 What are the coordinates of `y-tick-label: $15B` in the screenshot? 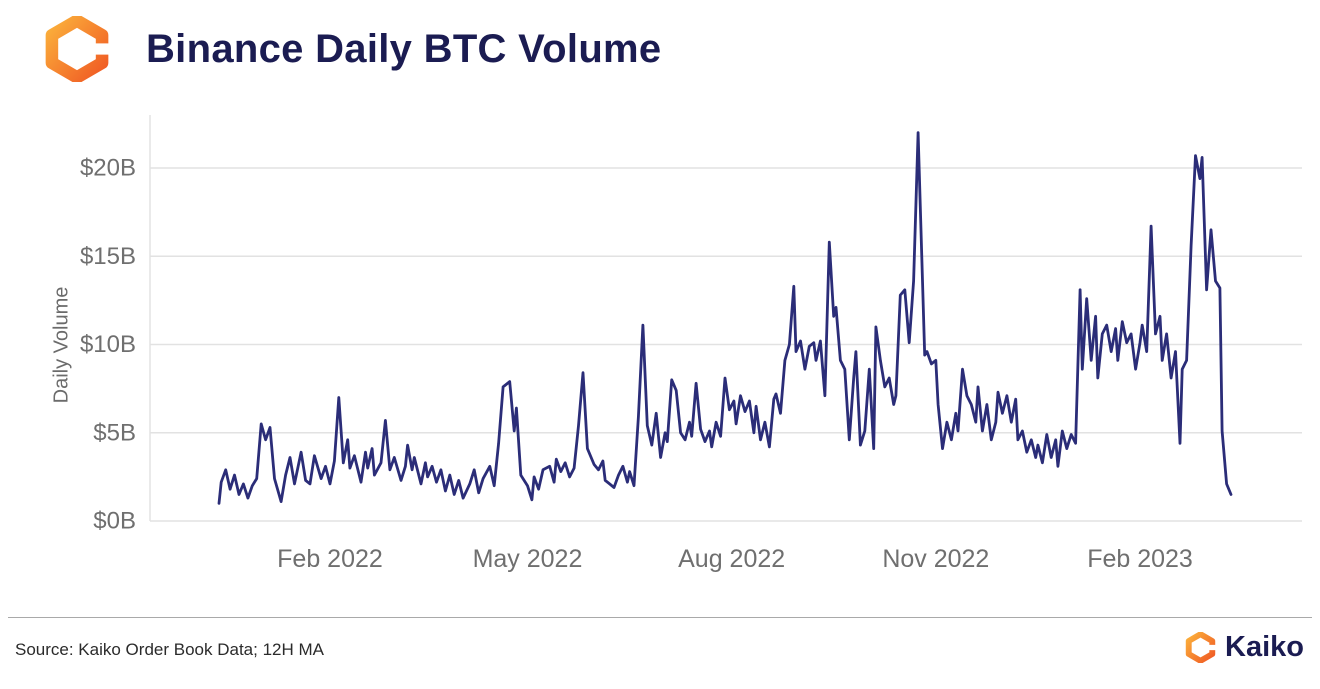 It's located at (108, 256).